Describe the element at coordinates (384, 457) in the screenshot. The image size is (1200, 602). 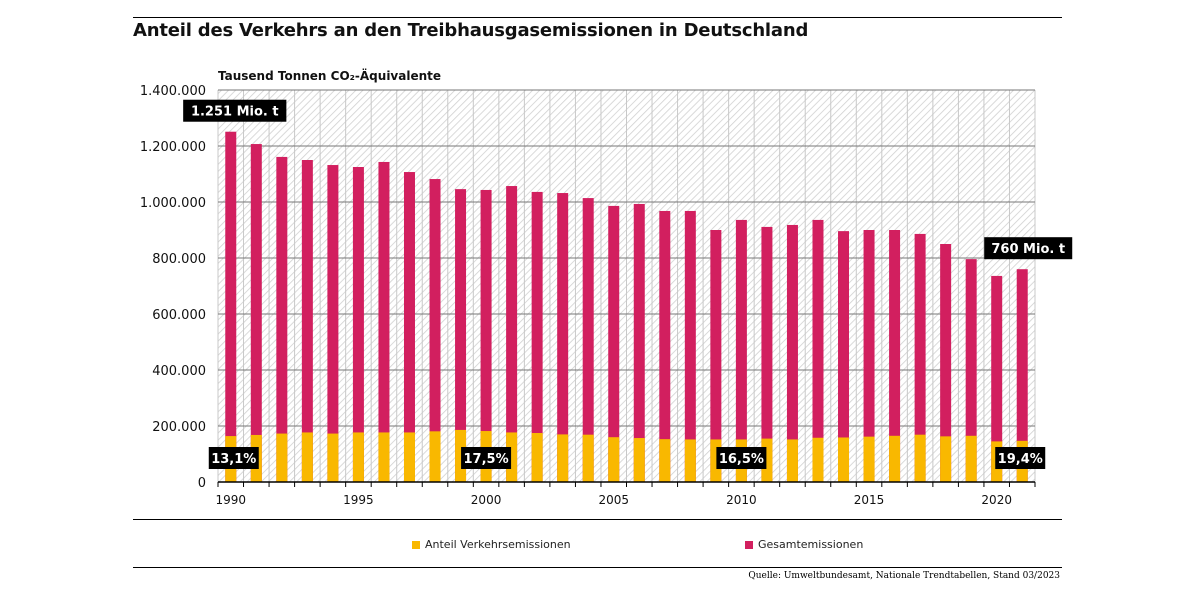
I see `bar-transport-1996` at that location.